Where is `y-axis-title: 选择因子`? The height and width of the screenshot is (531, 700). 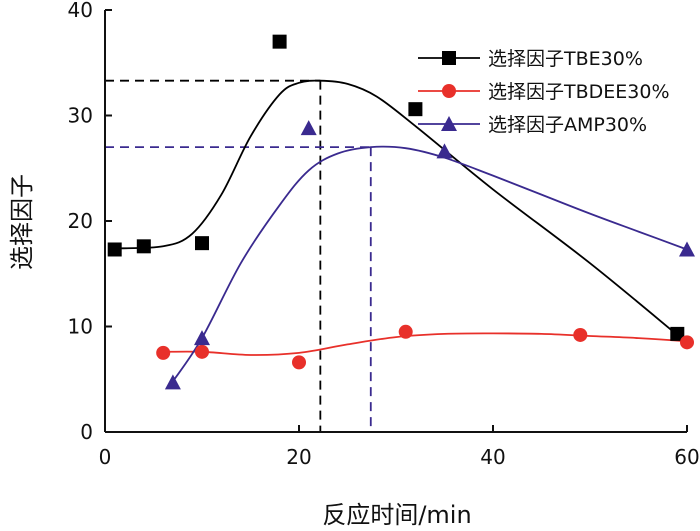 y-axis-title: 选择因子 is located at coordinates (22, 222).